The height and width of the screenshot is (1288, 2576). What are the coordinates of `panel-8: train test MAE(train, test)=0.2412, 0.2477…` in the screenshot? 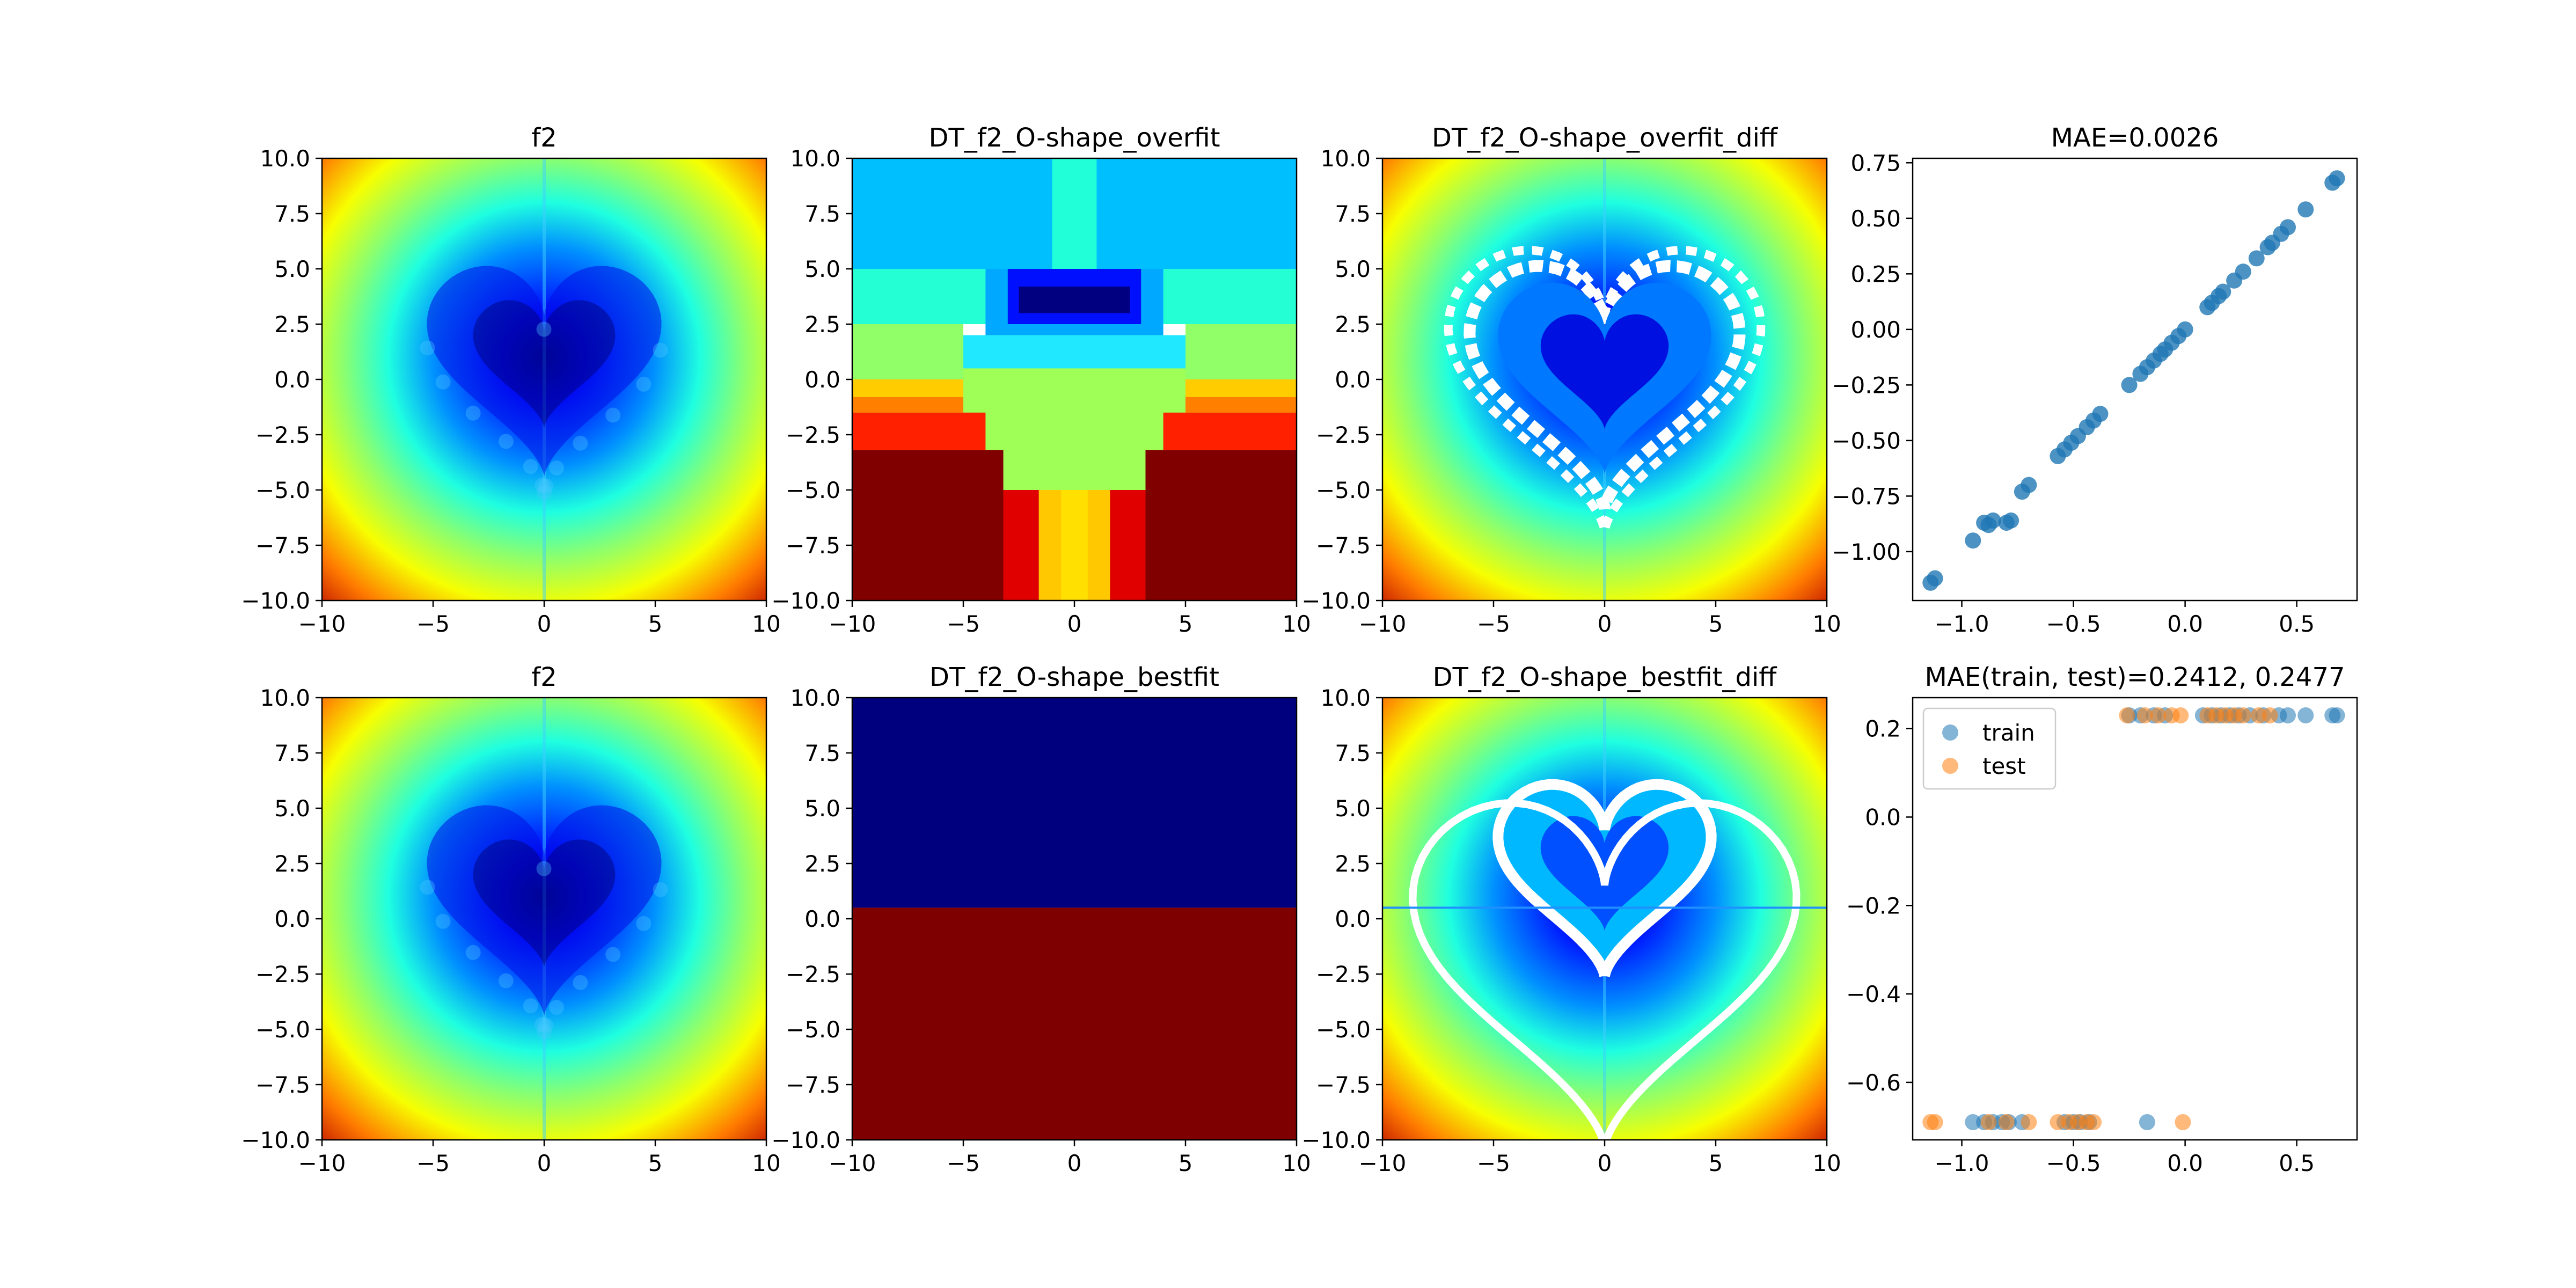 It's located at (2102, 919).